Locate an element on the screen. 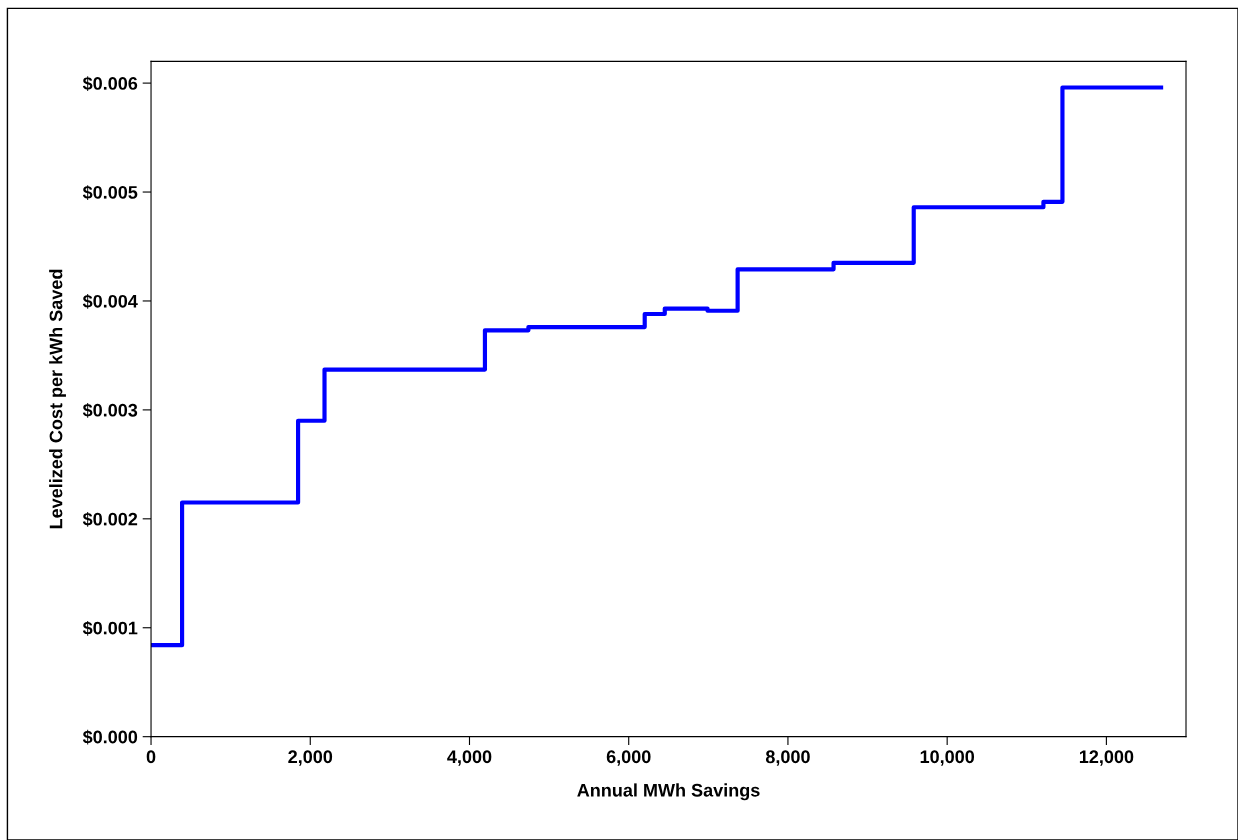  x-axis-title: Annual MWh Savings is located at coordinates (668, 792).